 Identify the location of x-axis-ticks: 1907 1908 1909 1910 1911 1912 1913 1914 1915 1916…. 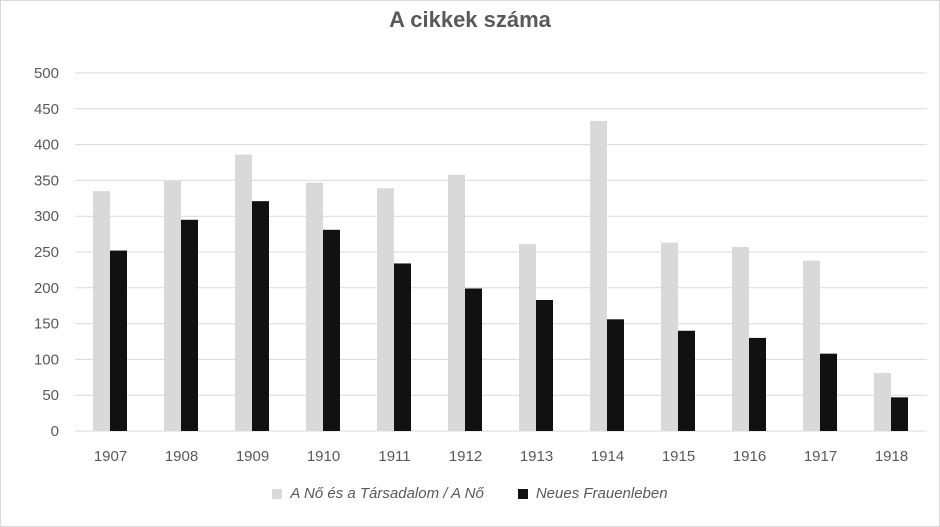
(501, 456).